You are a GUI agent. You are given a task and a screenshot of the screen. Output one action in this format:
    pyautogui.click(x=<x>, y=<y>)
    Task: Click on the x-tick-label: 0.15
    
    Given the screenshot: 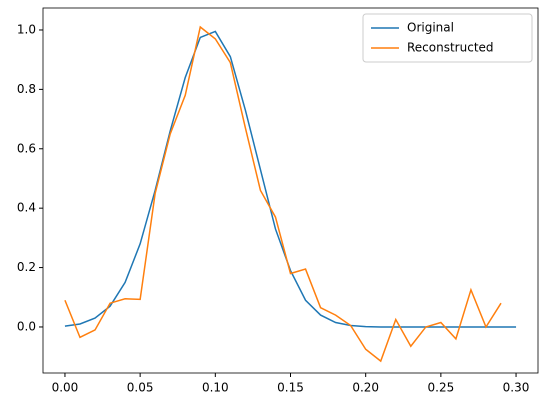 What is the action you would take?
    pyautogui.click(x=290, y=388)
    